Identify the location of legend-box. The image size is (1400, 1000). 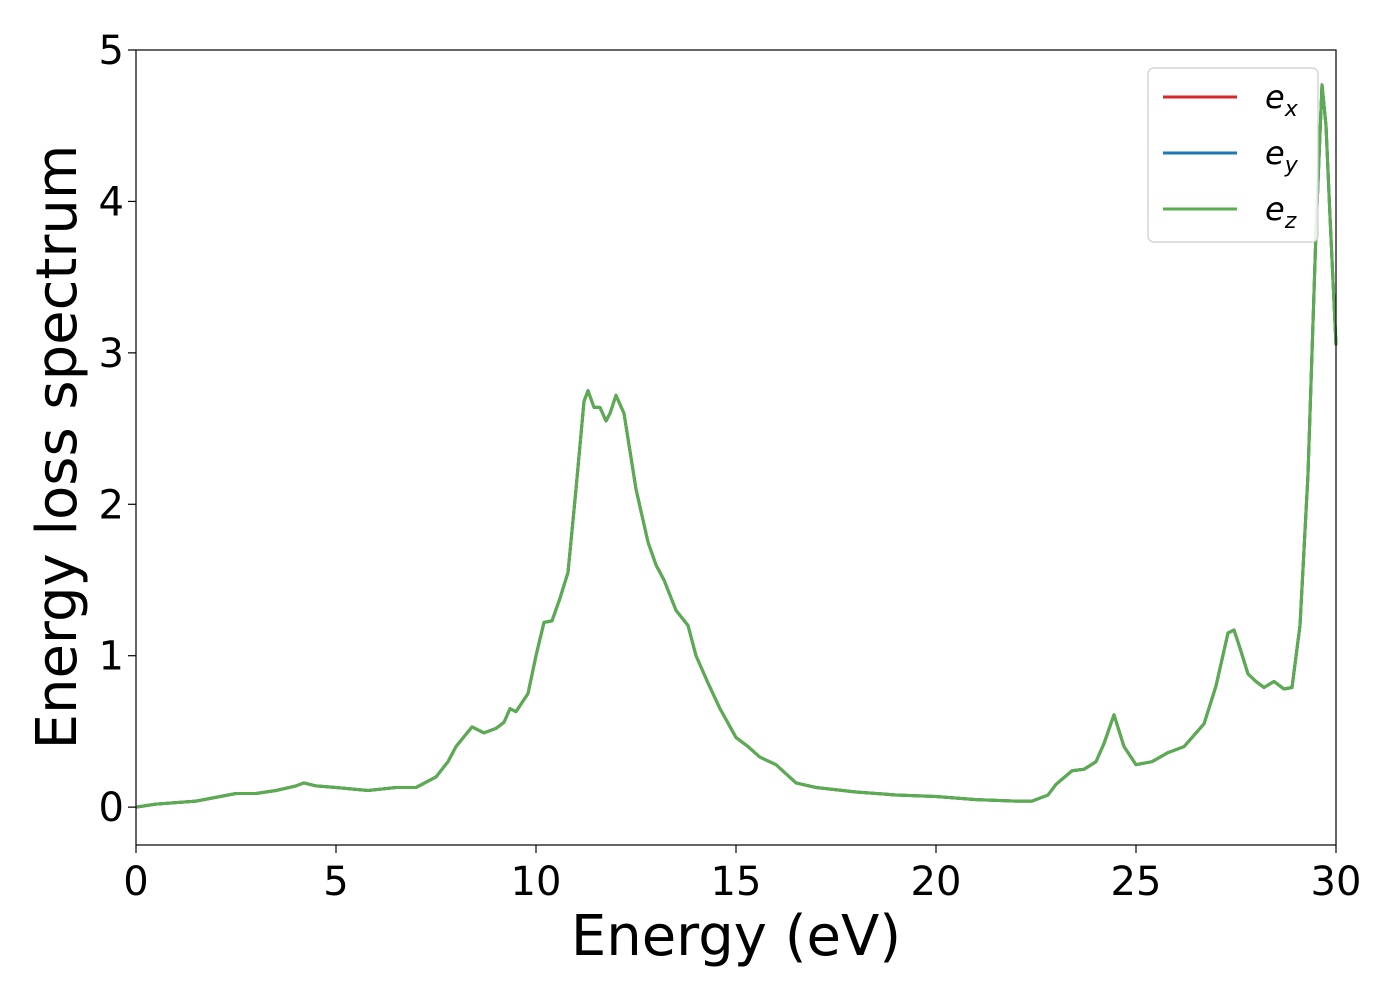
(1233, 155).